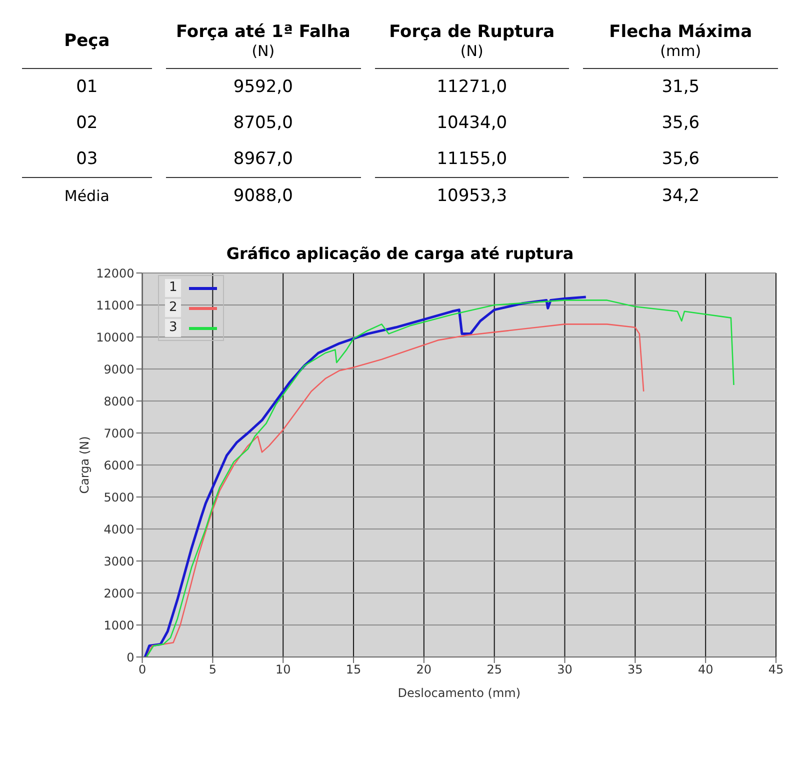 The height and width of the screenshot is (780, 800). What do you see at coordinates (173, 288) in the screenshot?
I see `legend-label: 1` at bounding box center [173, 288].